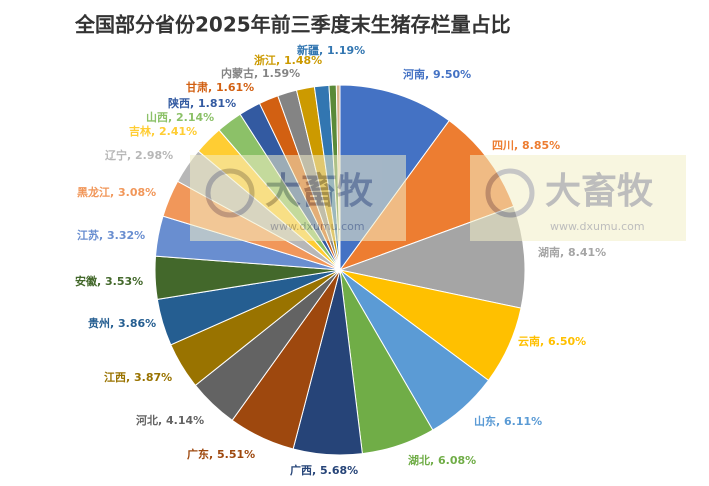 Image resolution: width=709 pixels, height=486 pixels. Describe the element at coordinates (292, 25) in the screenshot. I see `chart-title: 全国部分省份2025年前三季度末生猪存栏量占比` at that location.